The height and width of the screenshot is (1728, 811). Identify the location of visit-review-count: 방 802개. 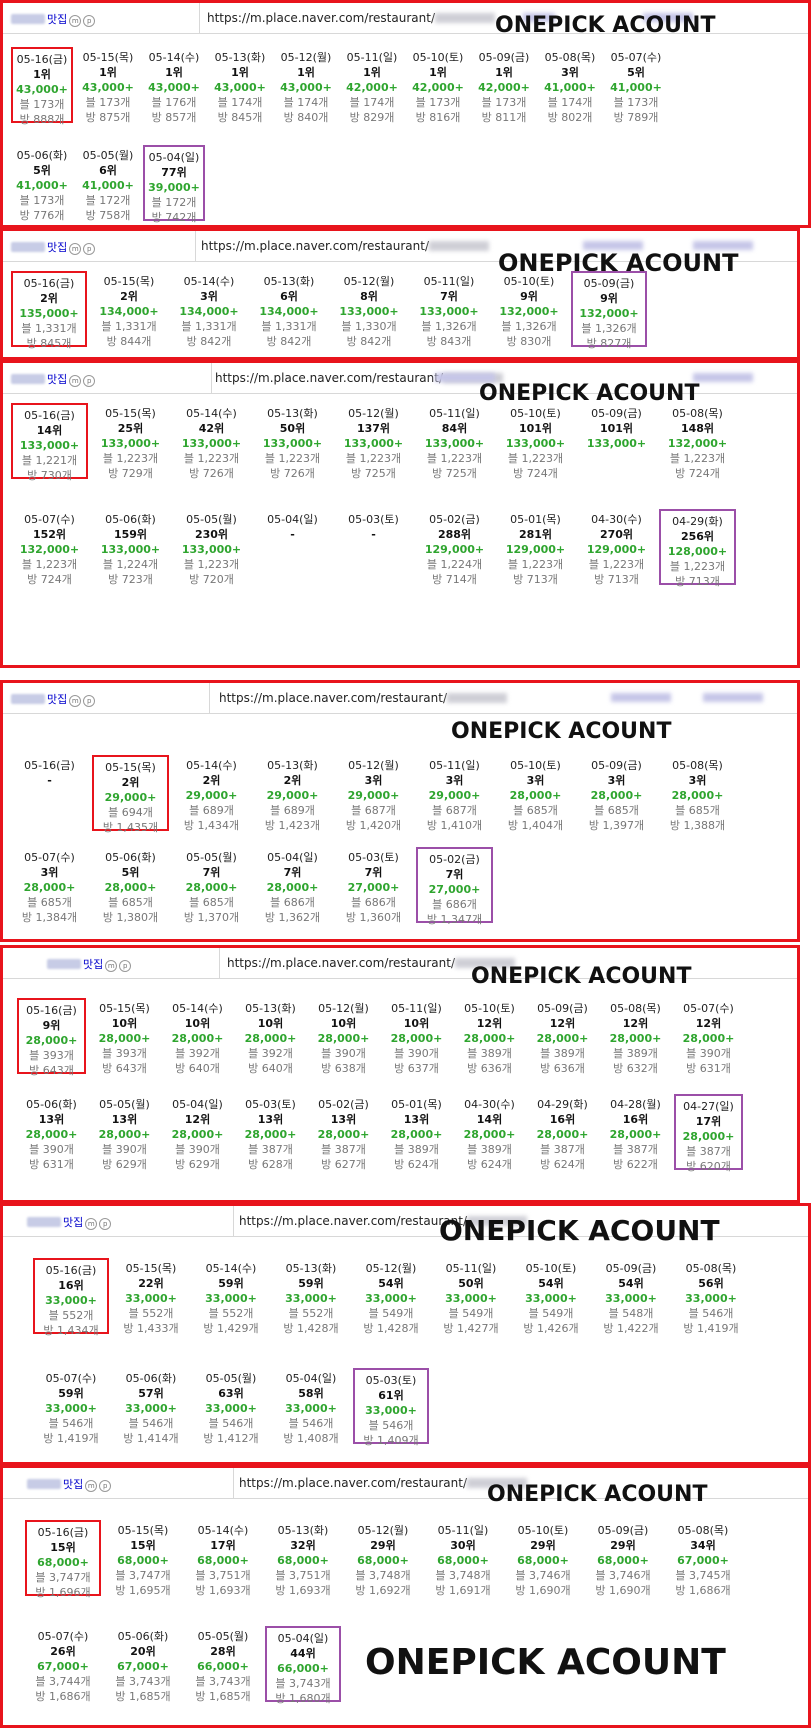
(570, 117).